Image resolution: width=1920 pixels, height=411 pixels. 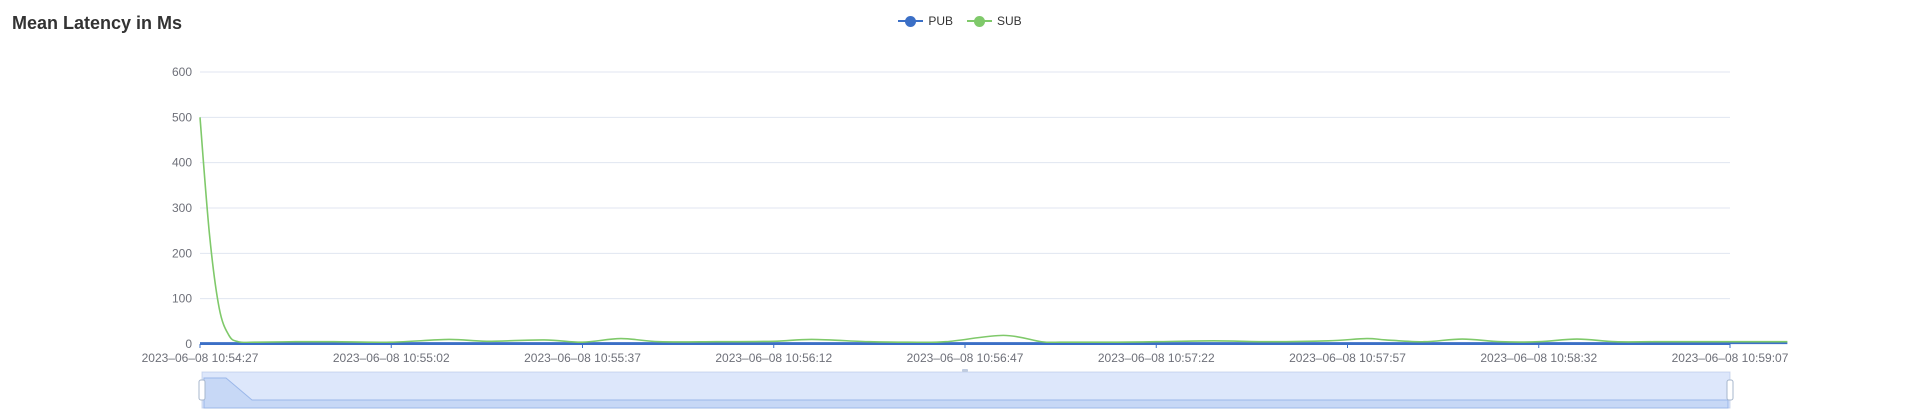 What do you see at coordinates (911, 21) in the screenshot?
I see `legend-pub-swatch-icon` at bounding box center [911, 21].